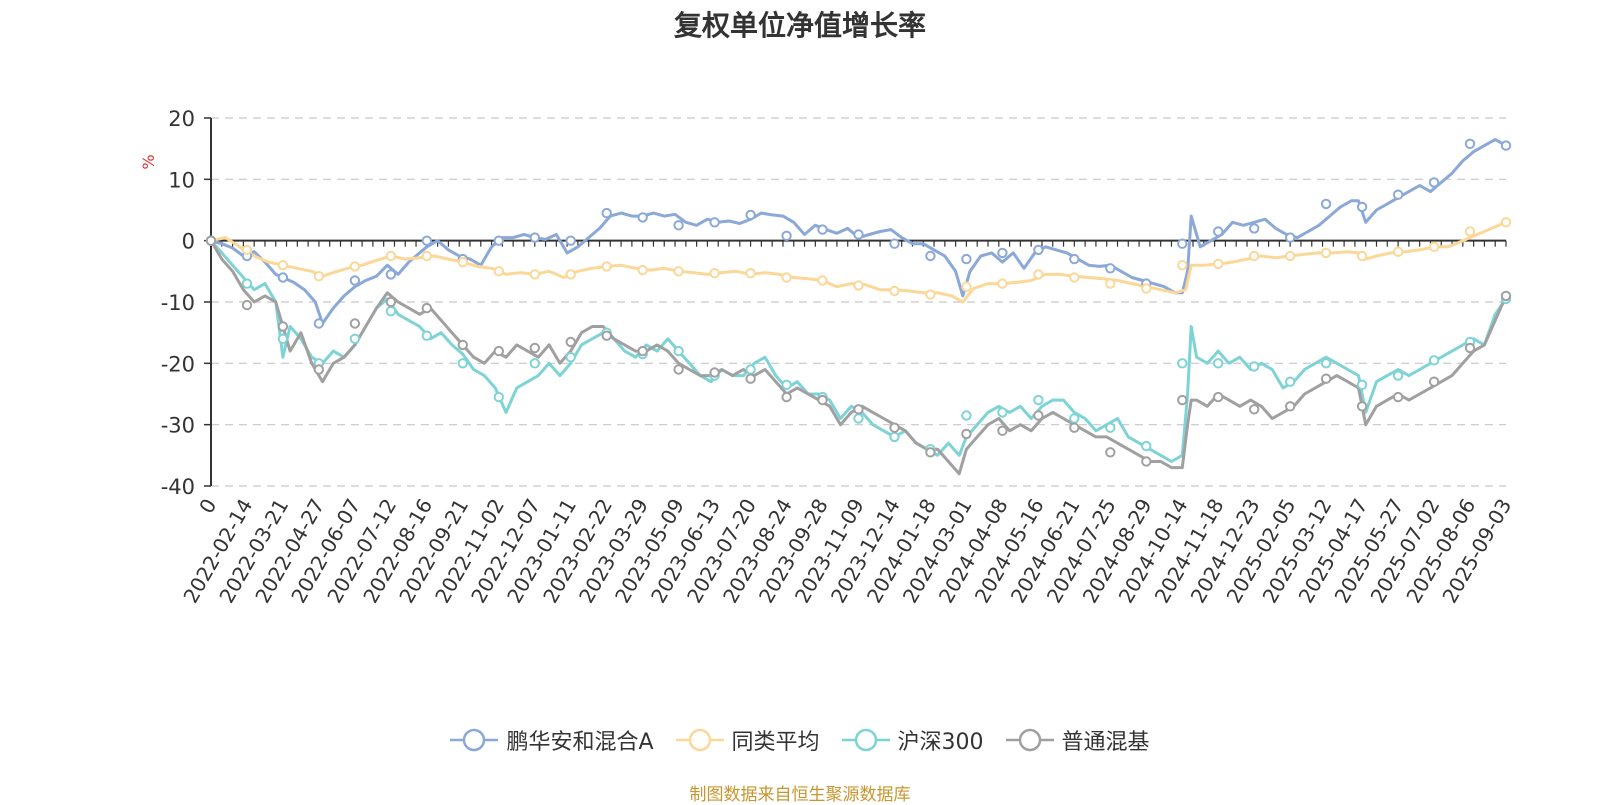  What do you see at coordinates (912, 740) in the screenshot?
I see `legend-item-2: 沪深300` at bounding box center [912, 740].